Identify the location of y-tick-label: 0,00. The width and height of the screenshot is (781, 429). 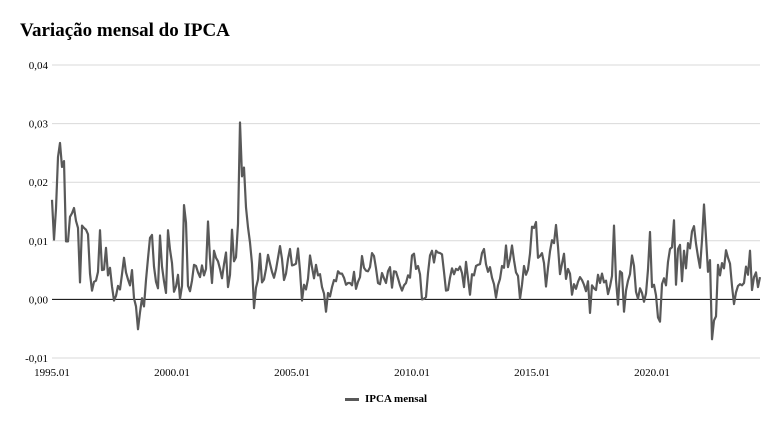
(39, 300).